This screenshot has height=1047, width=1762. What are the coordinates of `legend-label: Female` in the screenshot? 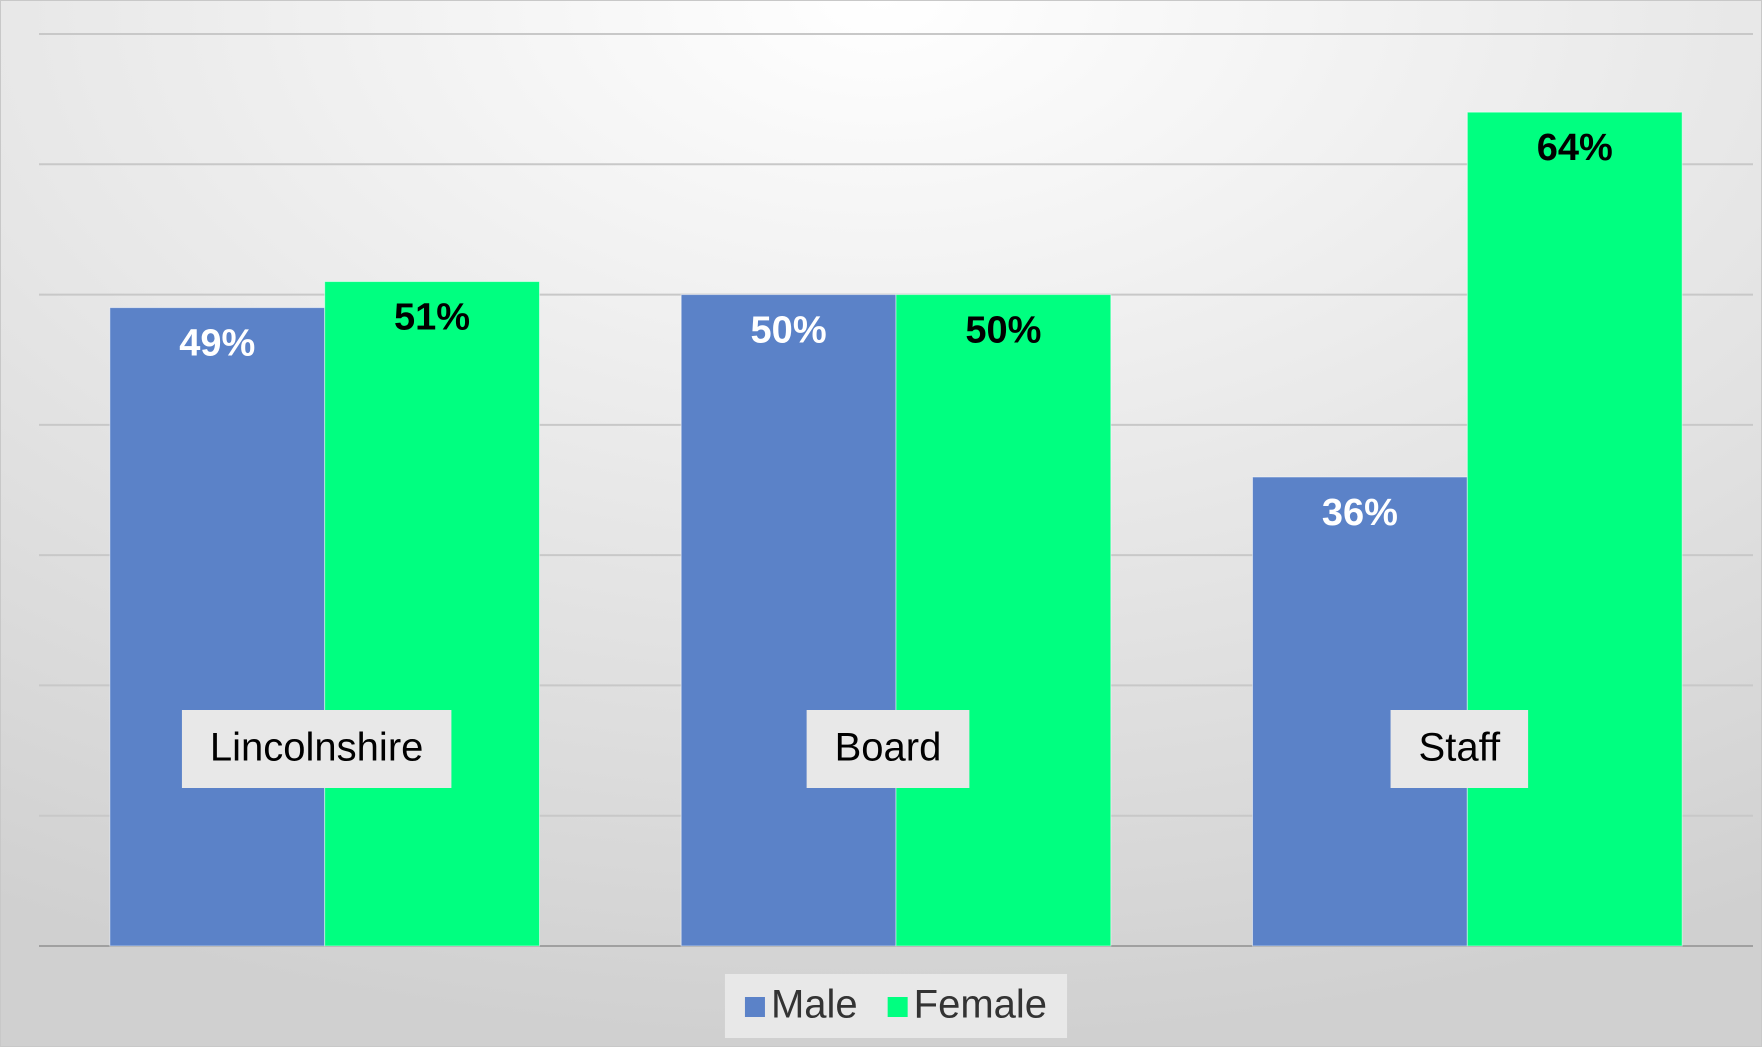 It's located at (980, 1005).